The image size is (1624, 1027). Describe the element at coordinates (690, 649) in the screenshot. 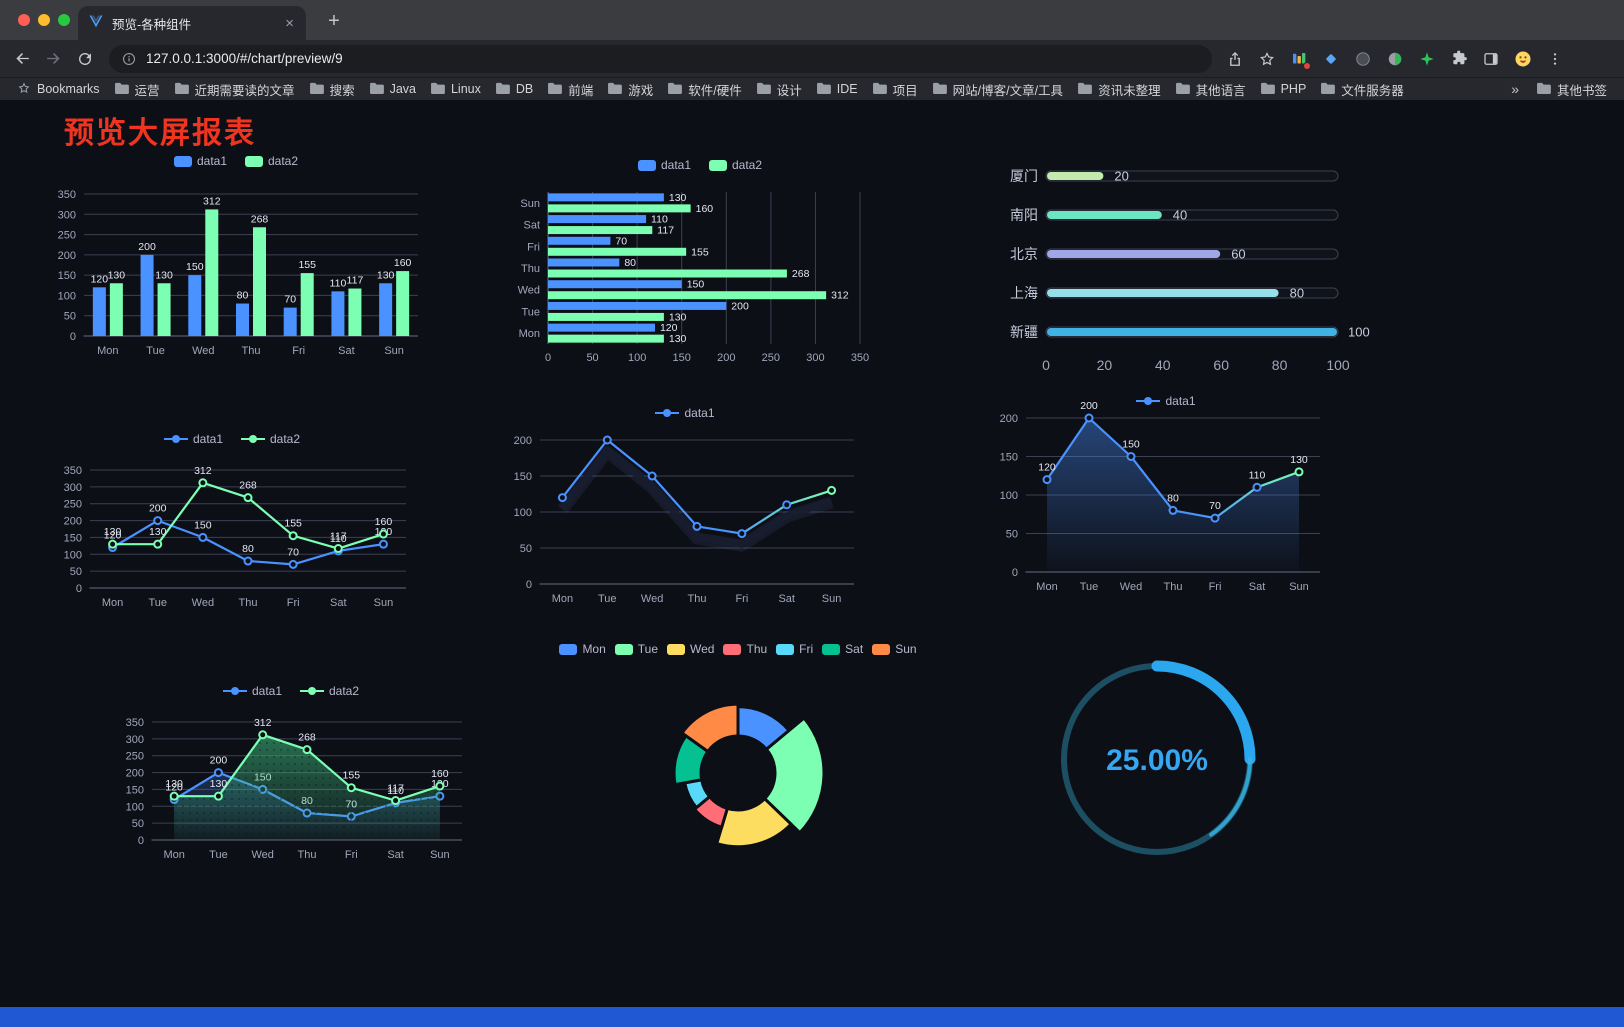

I see `legend-item-Wed: Wed` at that location.